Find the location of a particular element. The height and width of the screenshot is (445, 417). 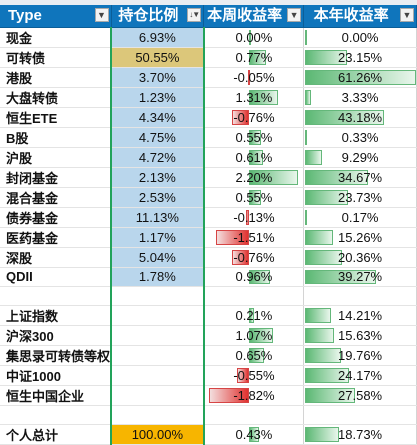

cell-year: 23.15% is located at coordinates (360, 57).